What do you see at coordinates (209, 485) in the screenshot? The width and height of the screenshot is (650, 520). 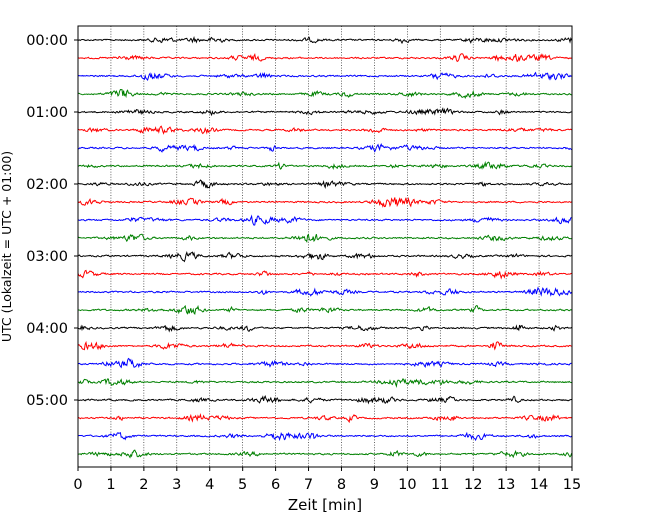 I see `x-tick-label: 4` at bounding box center [209, 485].